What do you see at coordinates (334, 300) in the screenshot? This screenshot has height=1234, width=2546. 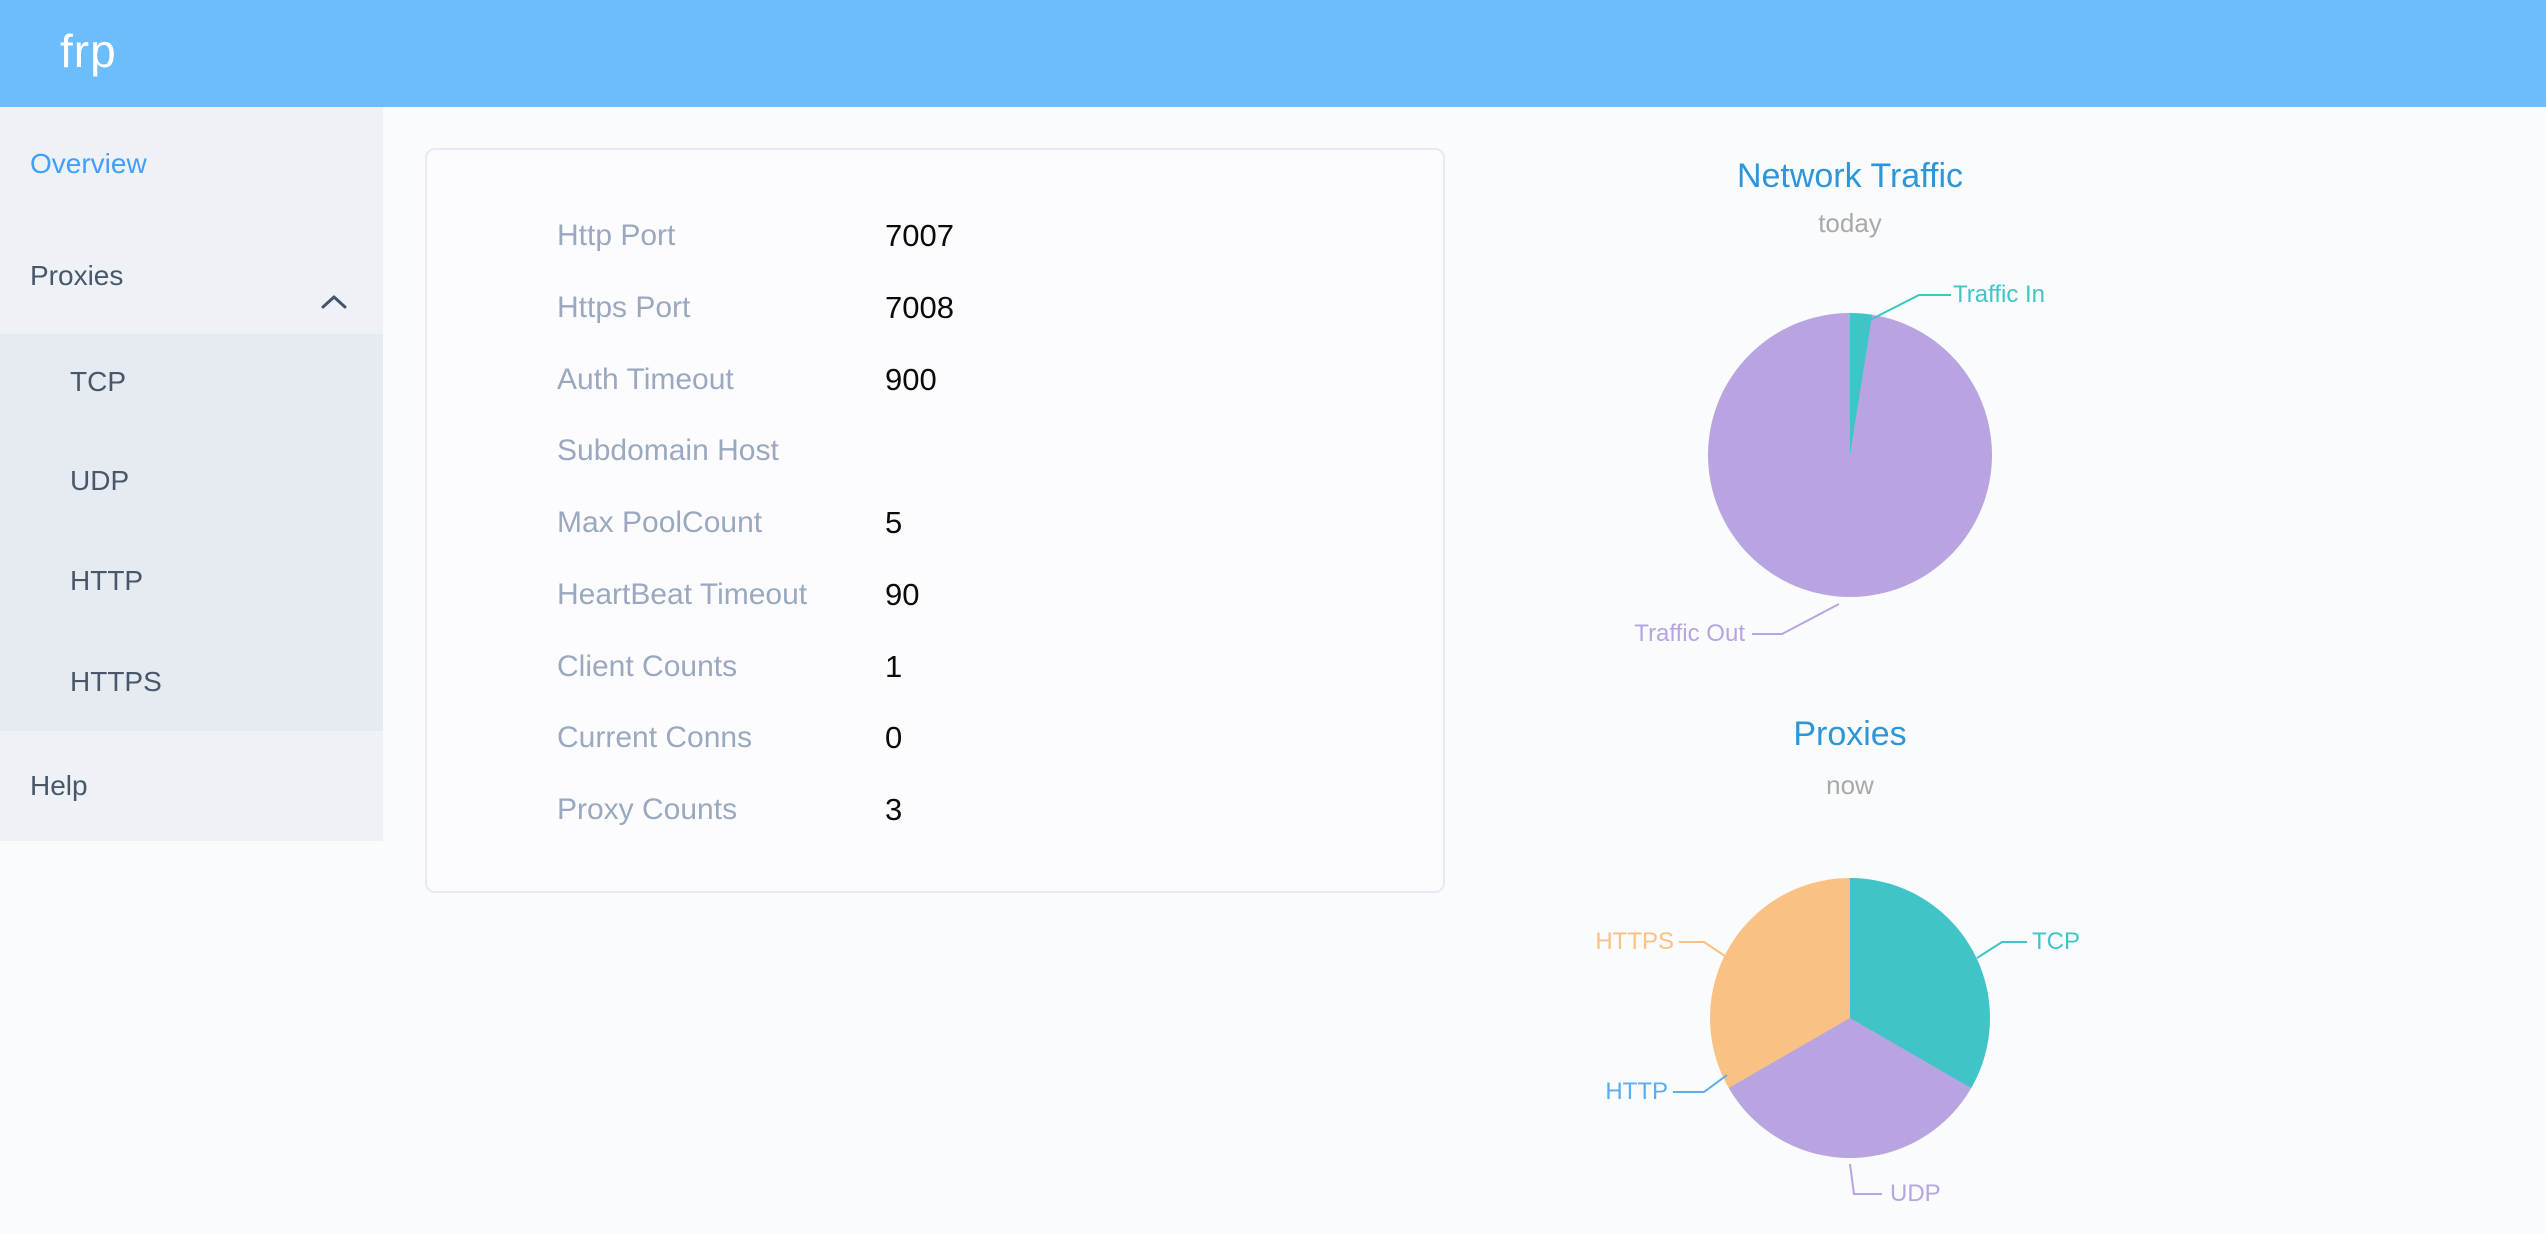 I see `chevron-up-icon` at bounding box center [334, 300].